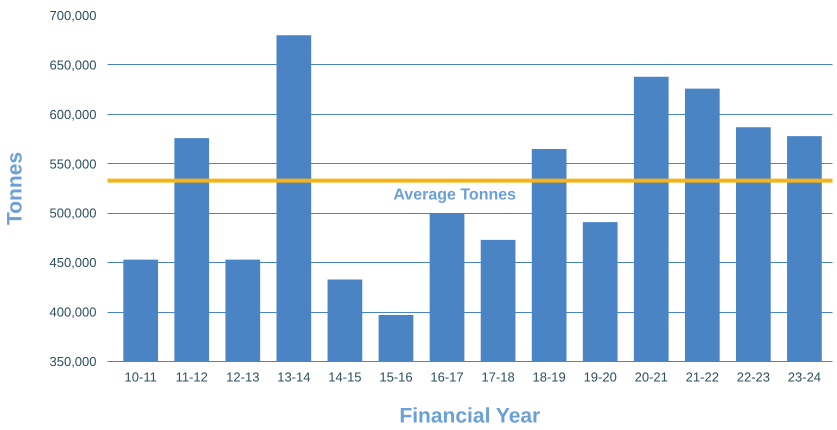  What do you see at coordinates (192, 377) in the screenshot?
I see `x-tick-label: 11-12` at bounding box center [192, 377].